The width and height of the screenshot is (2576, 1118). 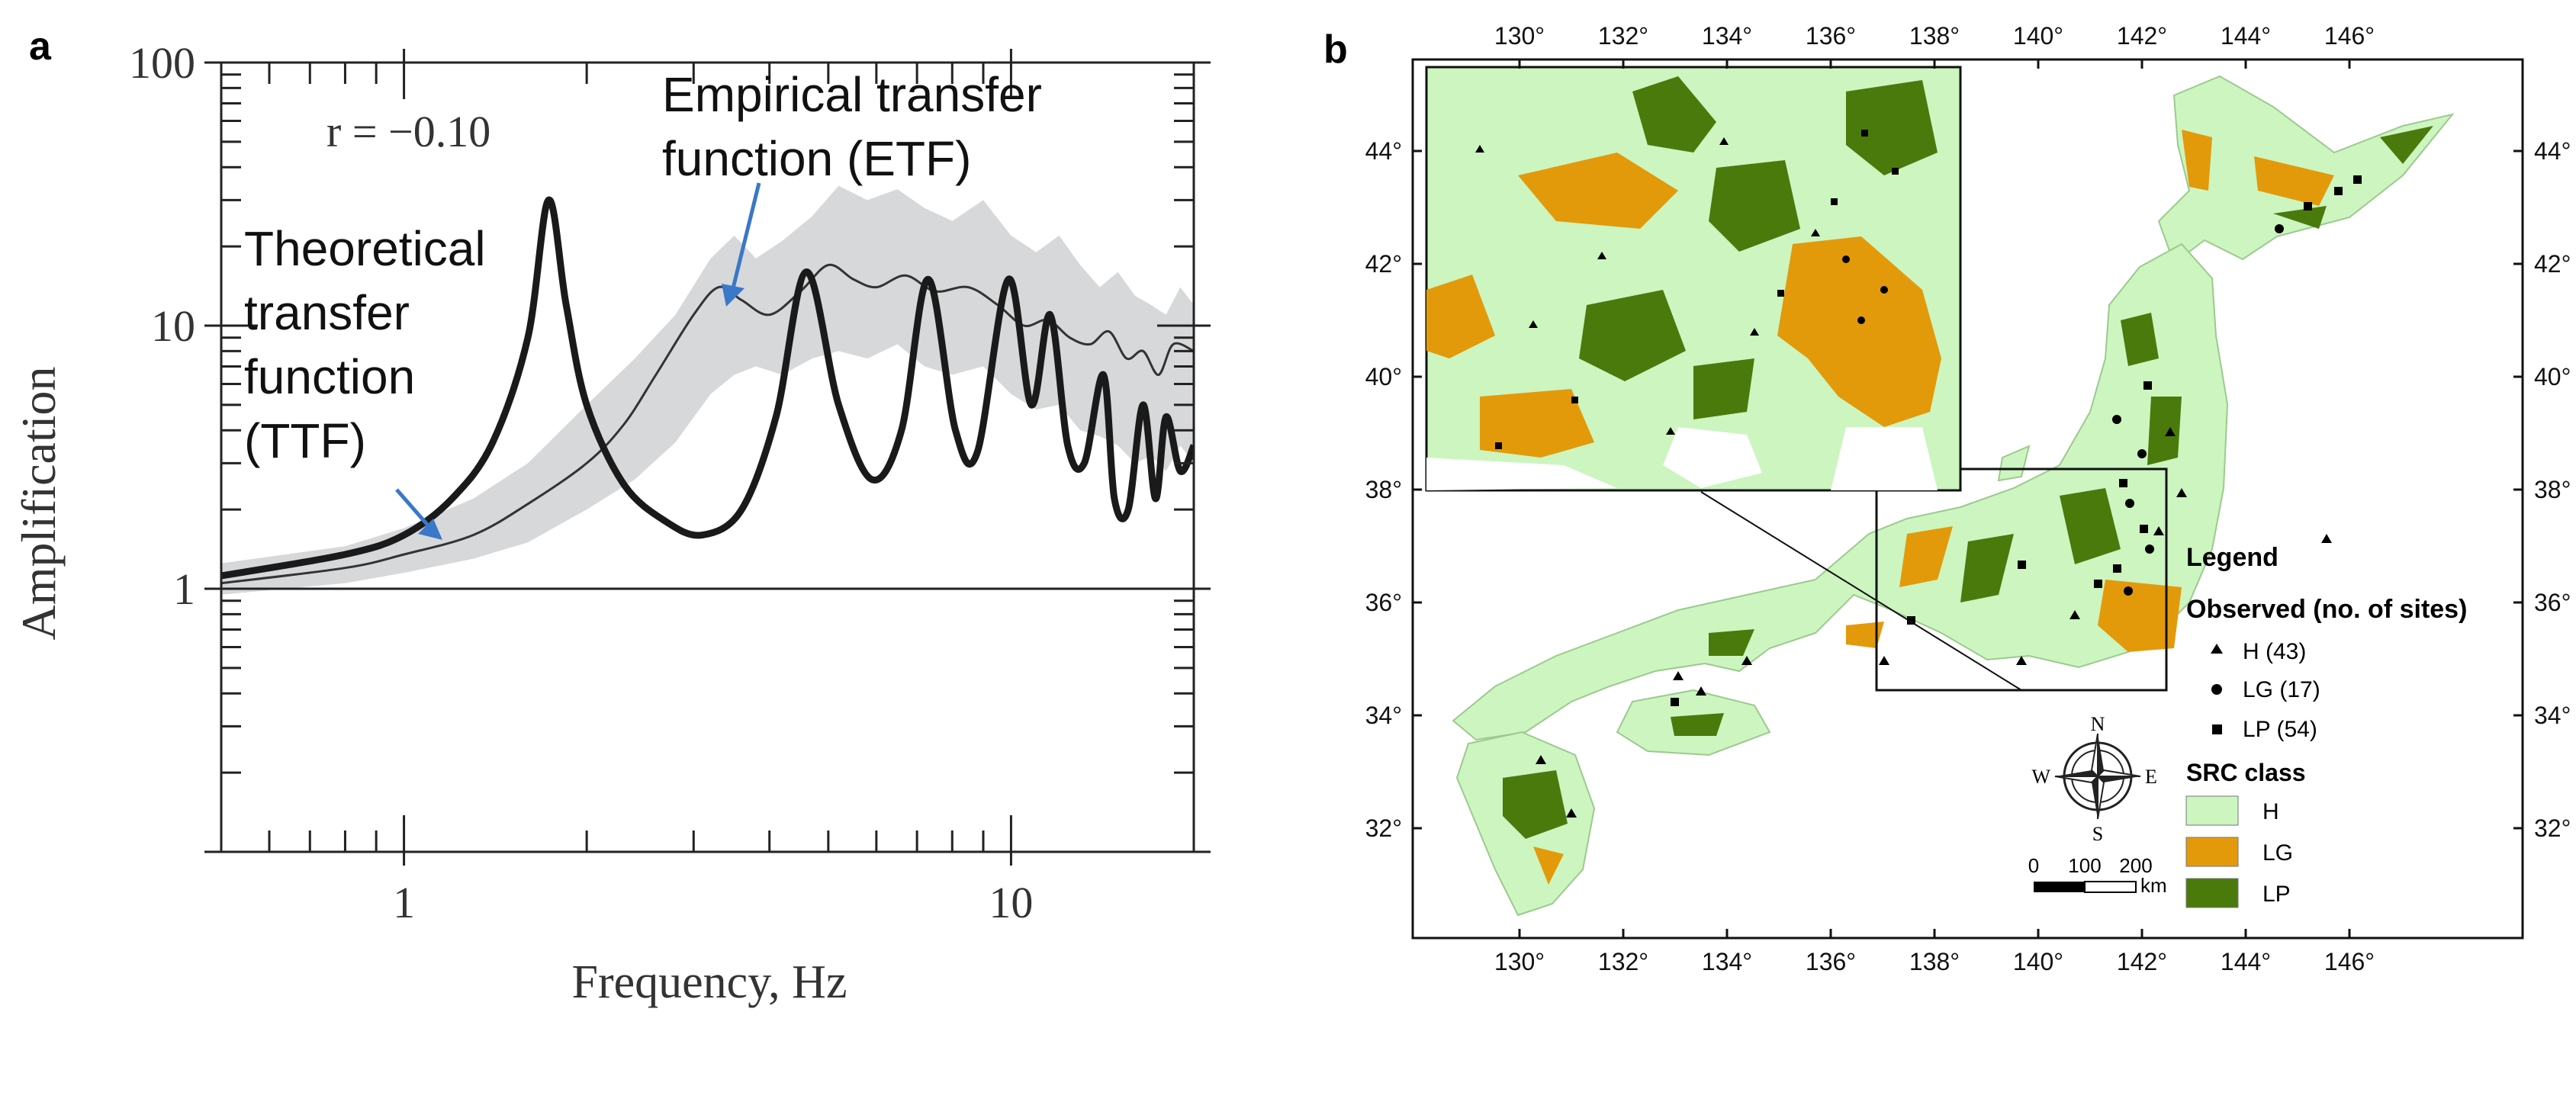 I want to click on compass-s: S, so click(x=2097, y=834).